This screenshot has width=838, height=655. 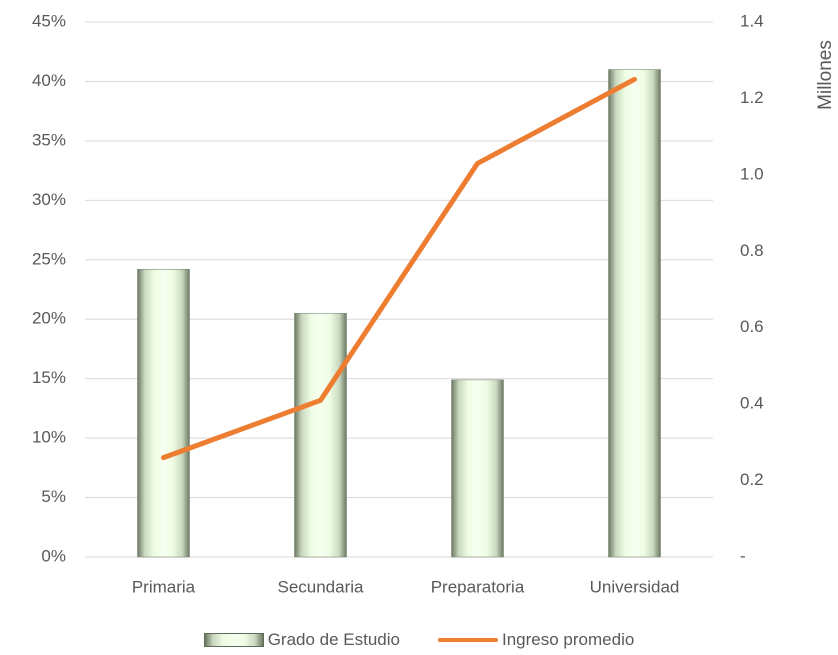 What do you see at coordinates (49, 20) in the screenshot?
I see `left-tick-label: 45%` at bounding box center [49, 20].